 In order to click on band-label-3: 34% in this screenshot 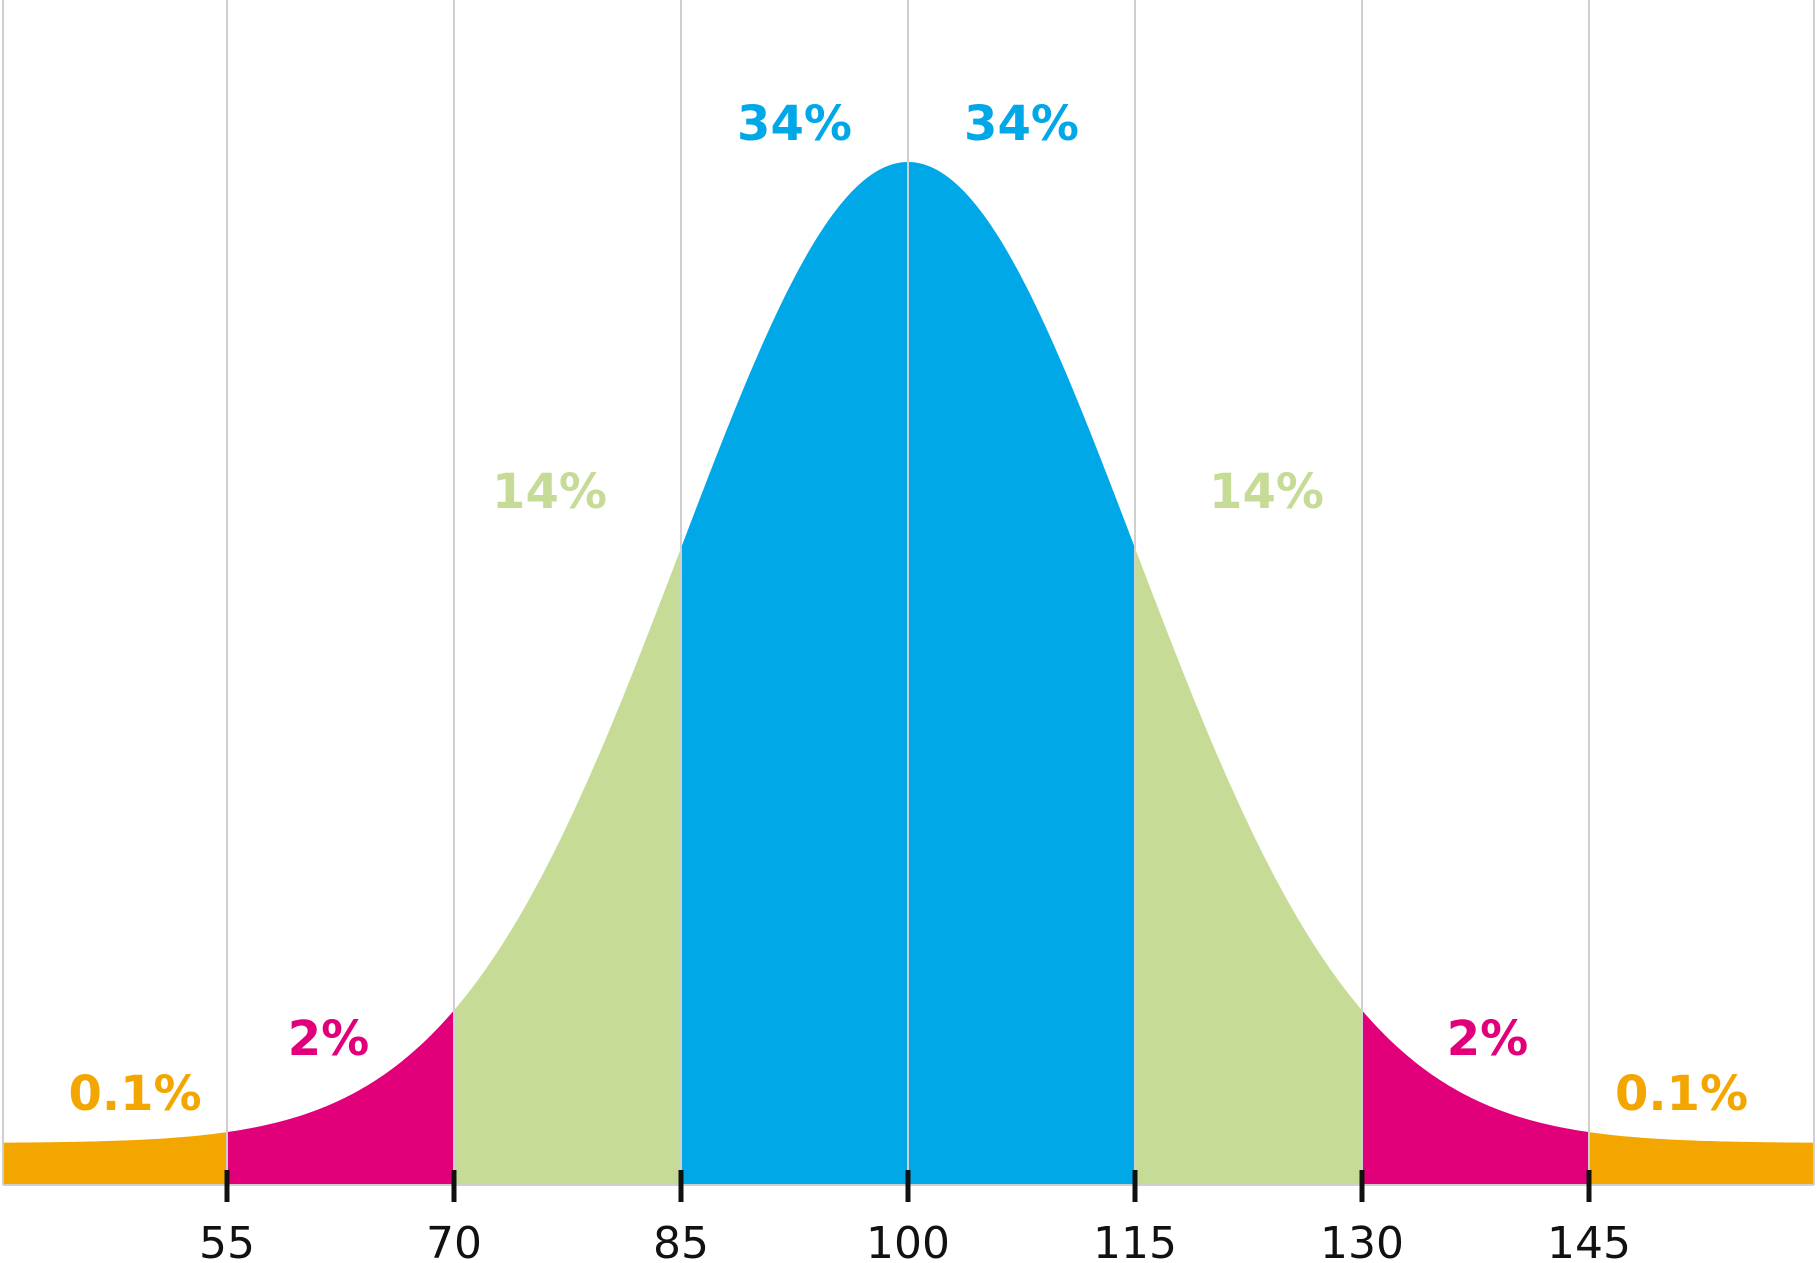, I will do `click(794, 124)`.